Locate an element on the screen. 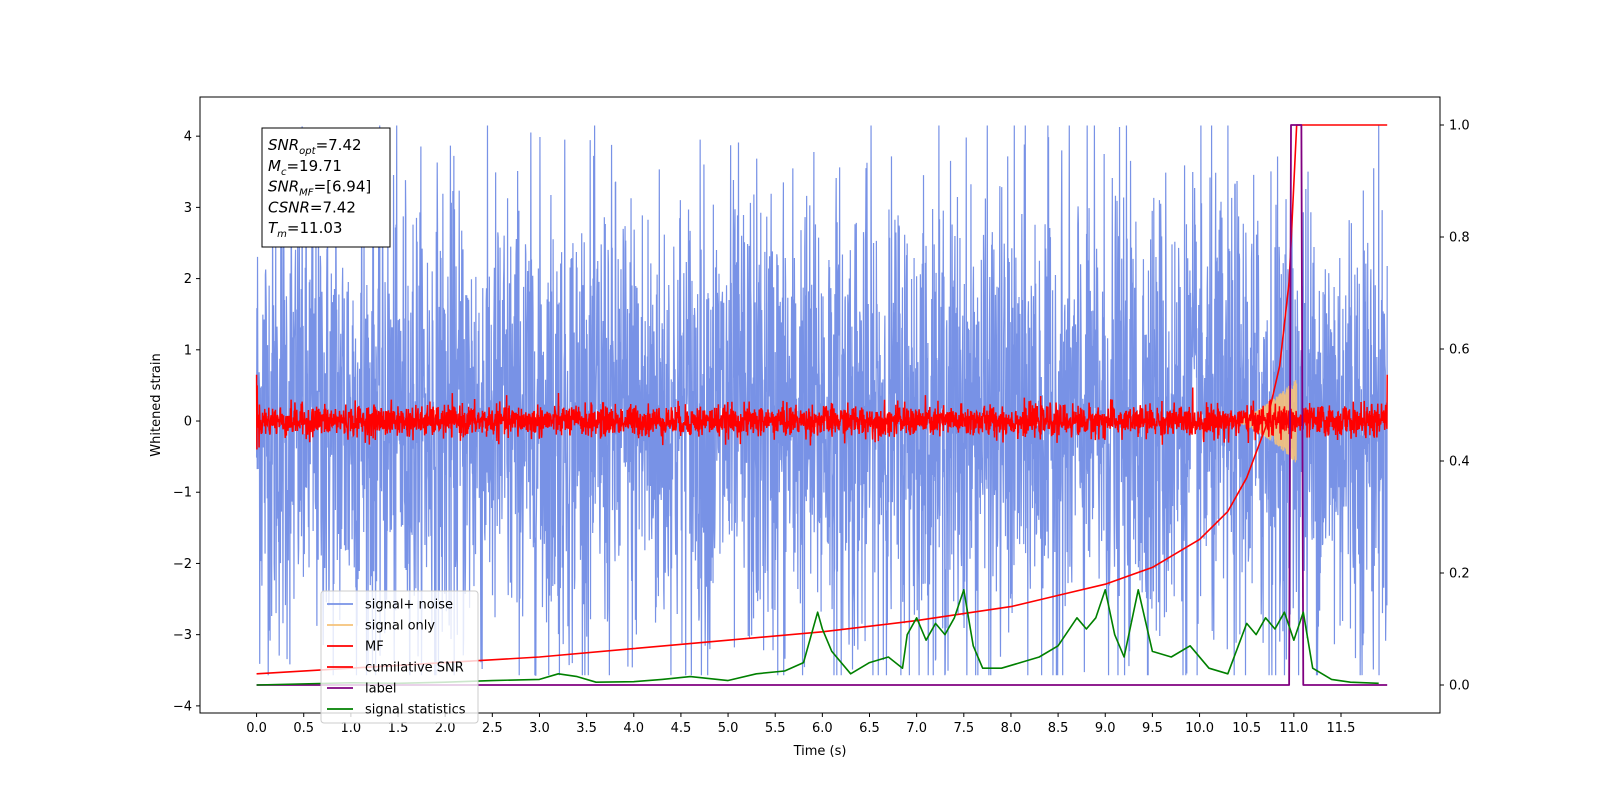 Image resolution: width=1600 pixels, height=800 pixels. y-right-tick-label: 0.4 is located at coordinates (1459, 462).